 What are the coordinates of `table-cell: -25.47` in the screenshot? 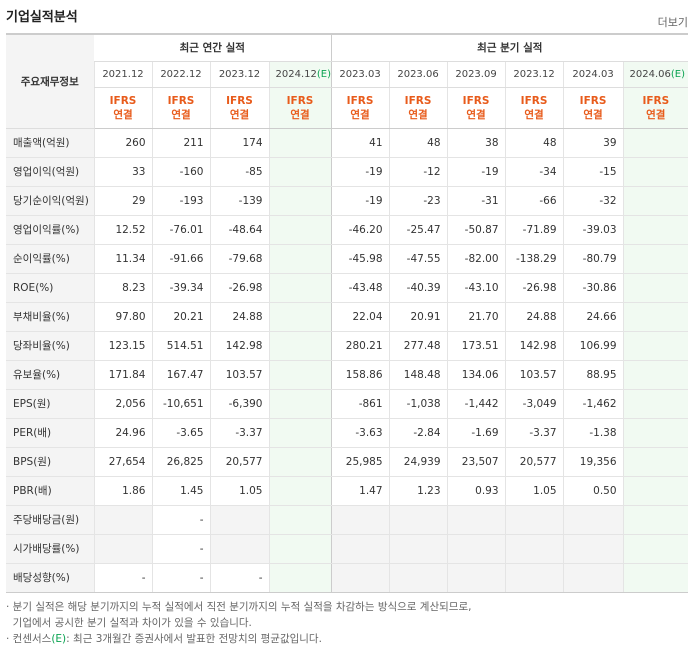 It's located at (418, 229).